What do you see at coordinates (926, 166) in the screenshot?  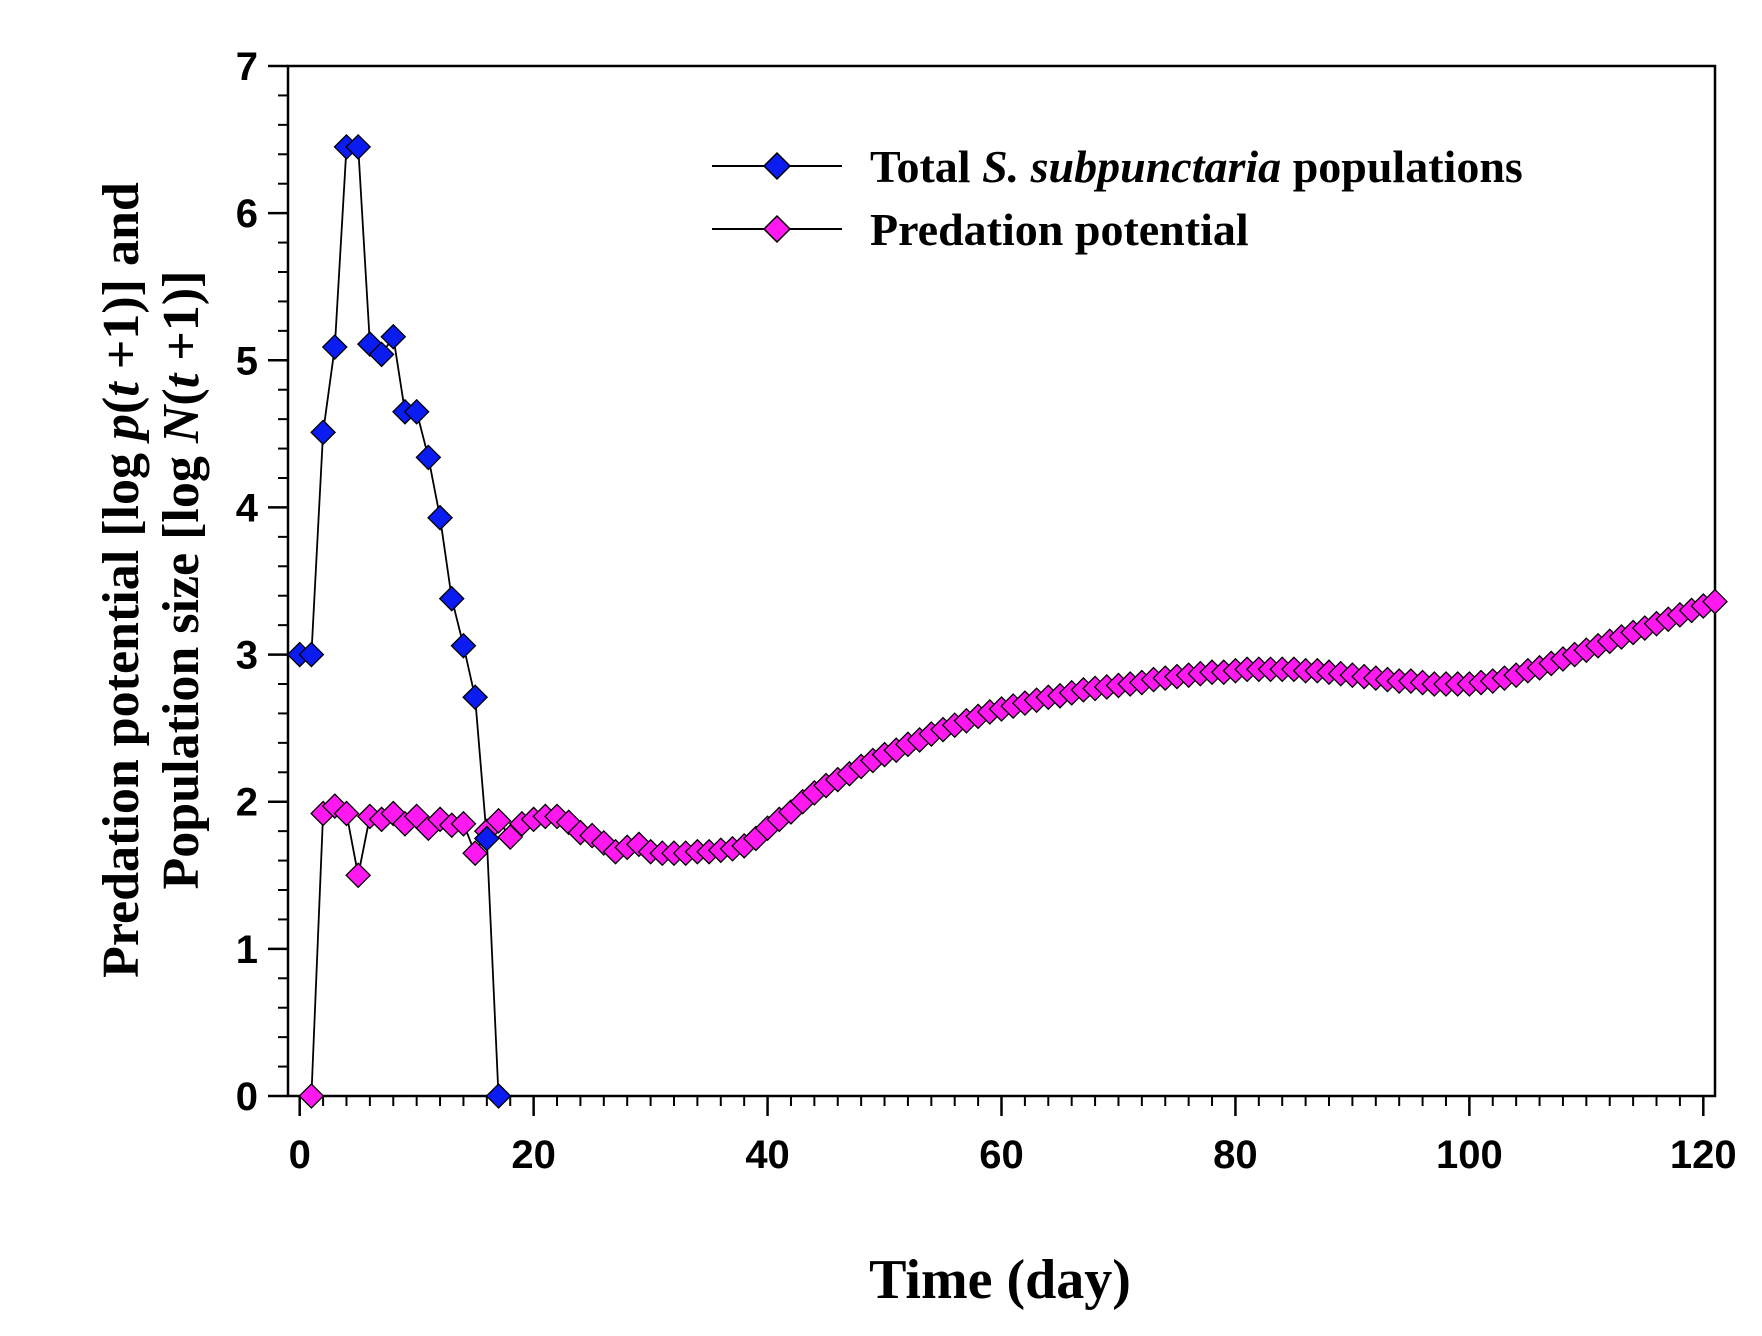 I see `legend-label-population-pre: Total` at bounding box center [926, 166].